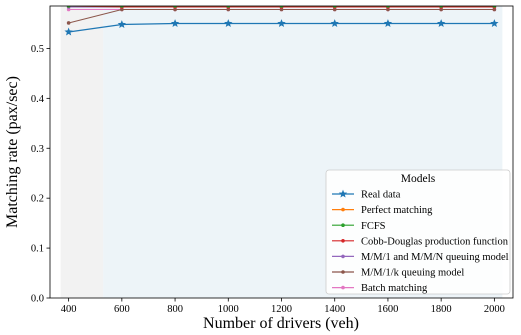  I want to click on legend-item-batch-matching: Batch matching, so click(380, 288).